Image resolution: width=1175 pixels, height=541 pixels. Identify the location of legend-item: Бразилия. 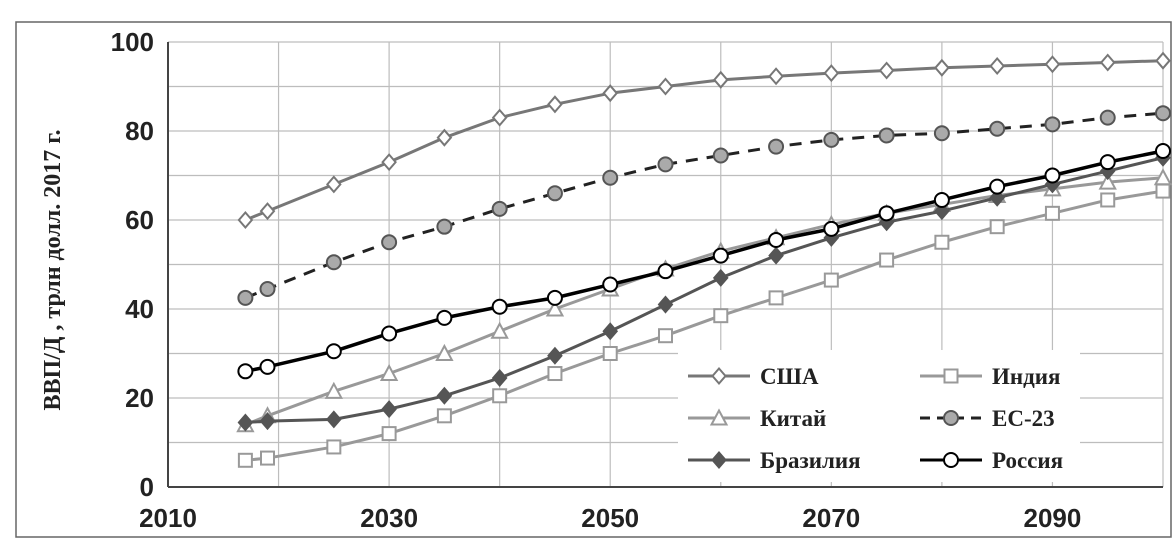
(774, 460).